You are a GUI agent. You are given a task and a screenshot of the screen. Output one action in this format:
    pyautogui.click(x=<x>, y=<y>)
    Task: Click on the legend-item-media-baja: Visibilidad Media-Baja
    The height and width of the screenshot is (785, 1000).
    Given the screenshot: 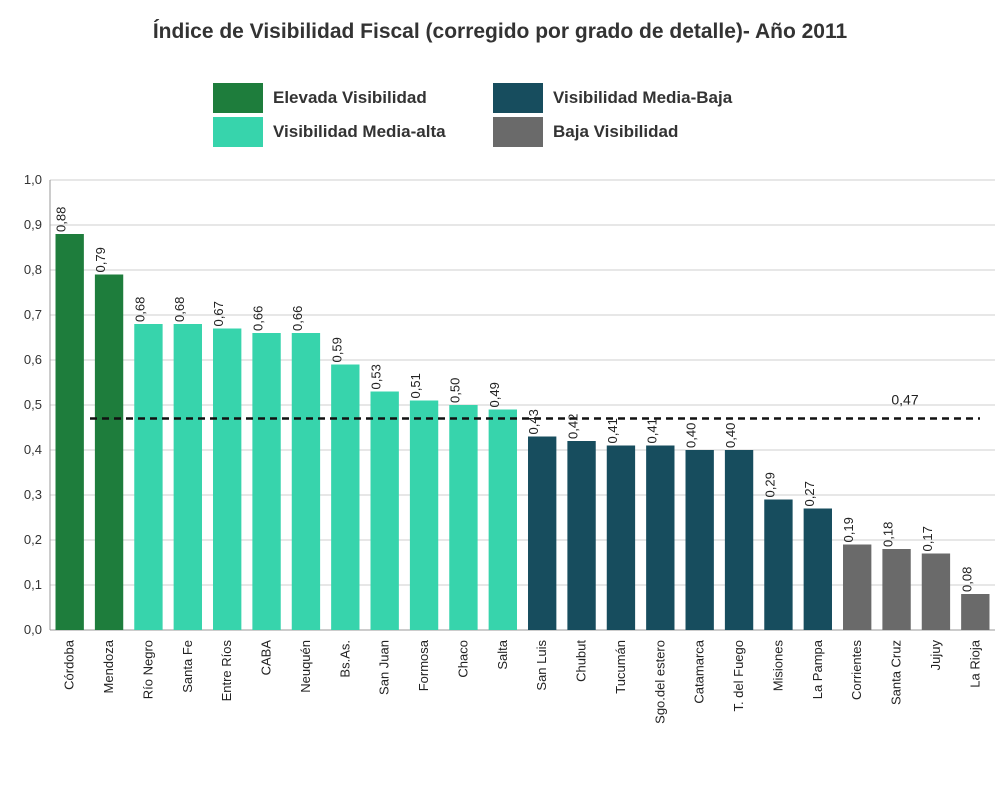 What is the action you would take?
    pyautogui.click(x=612, y=98)
    